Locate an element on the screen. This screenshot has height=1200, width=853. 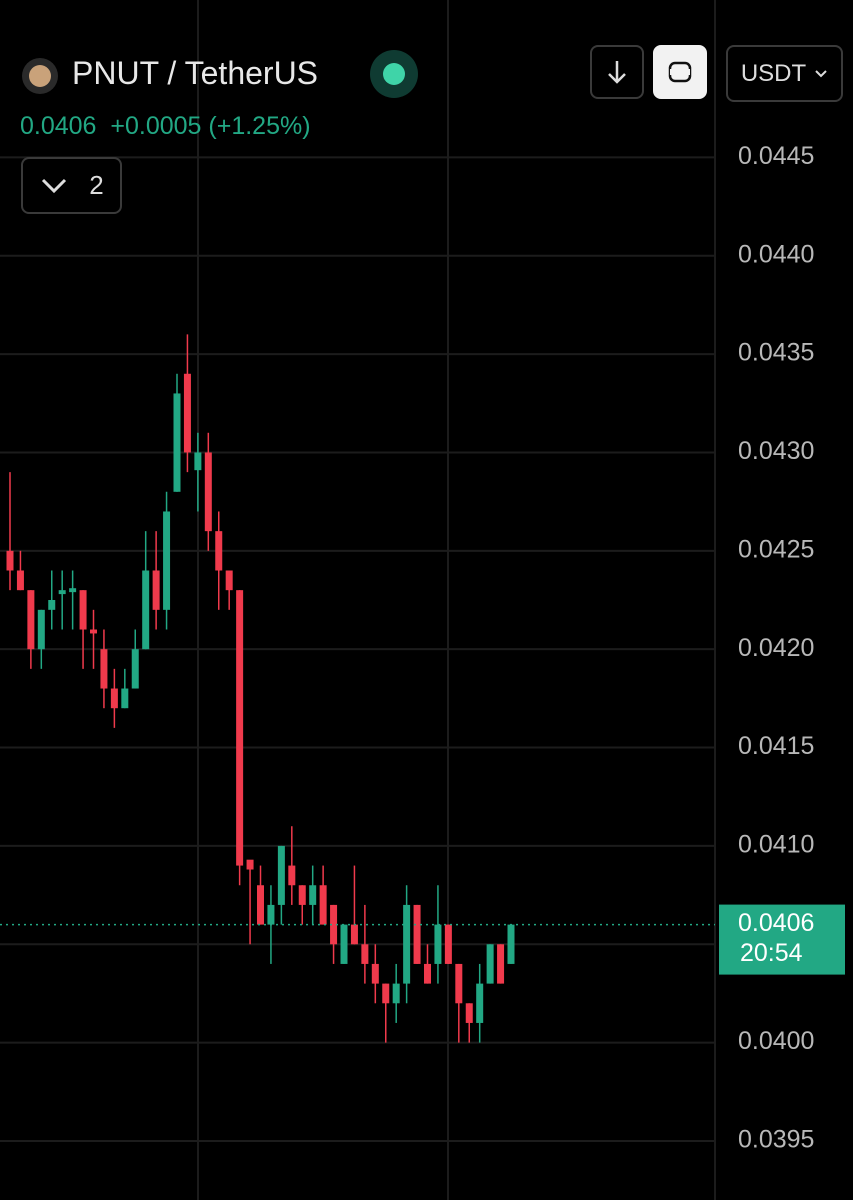
download-button is located at coordinates (617, 72).